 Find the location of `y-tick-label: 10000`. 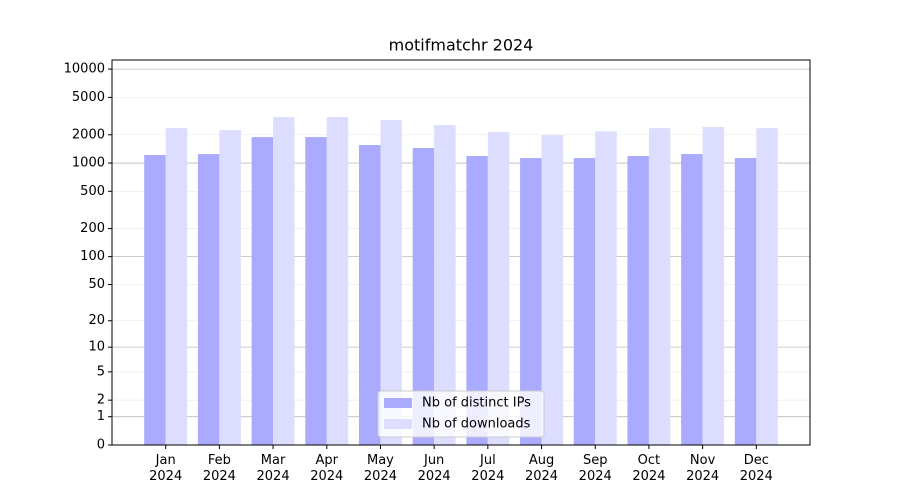

y-tick-label: 10000 is located at coordinates (84, 69).